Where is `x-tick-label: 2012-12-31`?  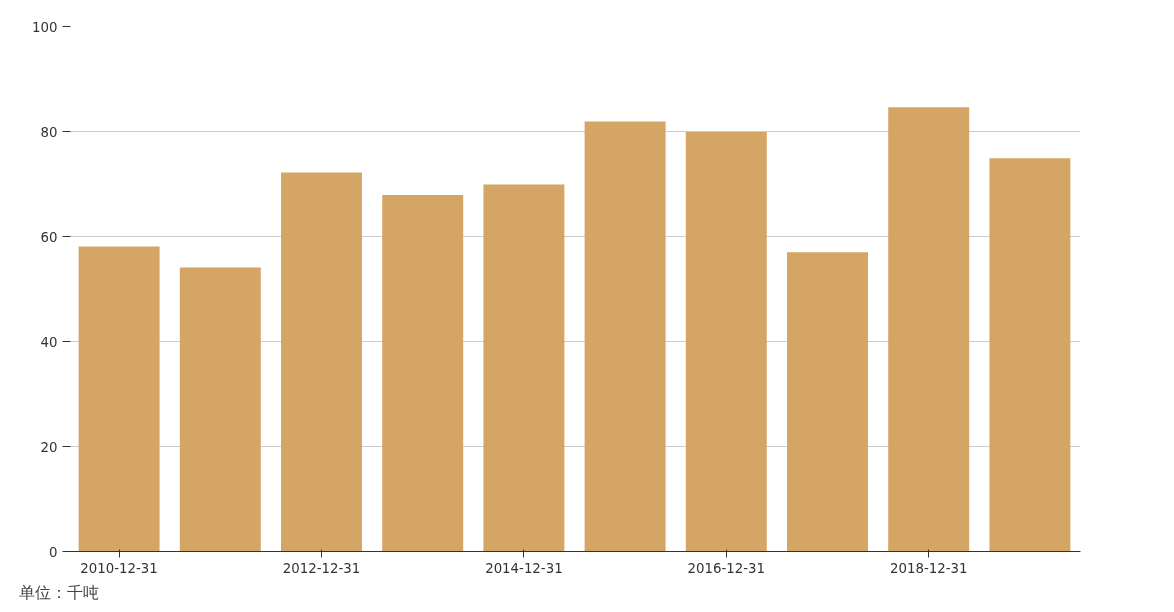 x-tick-label: 2012-12-31 is located at coordinates (321, 568).